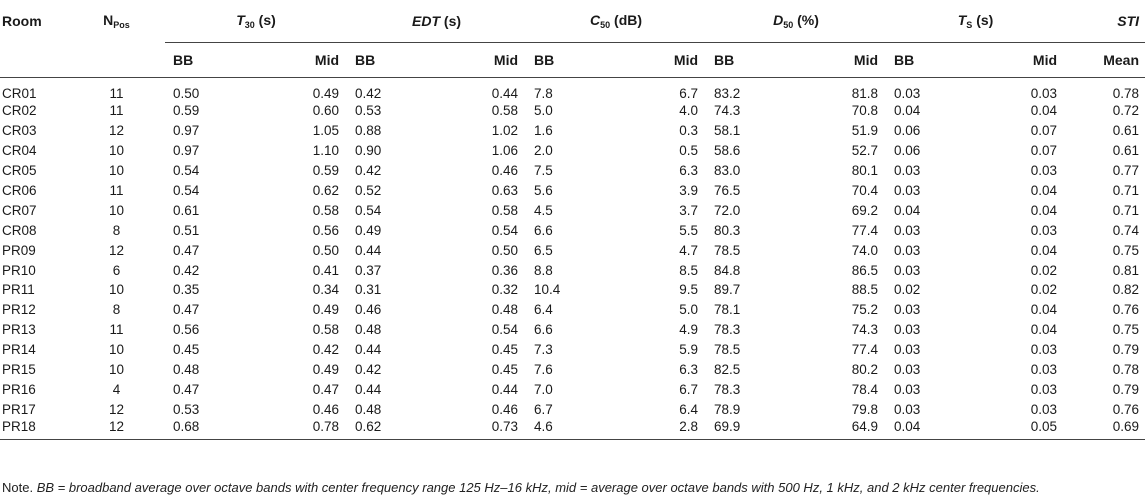 Image resolution: width=1145 pixels, height=499 pixels. Describe the element at coordinates (505, 93) in the screenshot. I see `cell-edt-mid: 0.44` at that location.